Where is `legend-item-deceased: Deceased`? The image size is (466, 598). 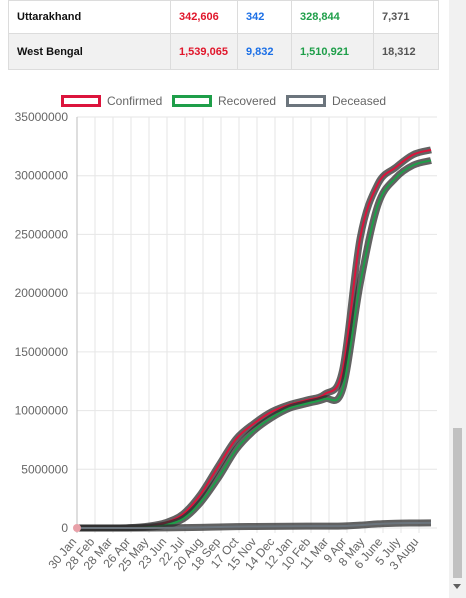 legend-item-deceased: Deceased is located at coordinates (336, 101).